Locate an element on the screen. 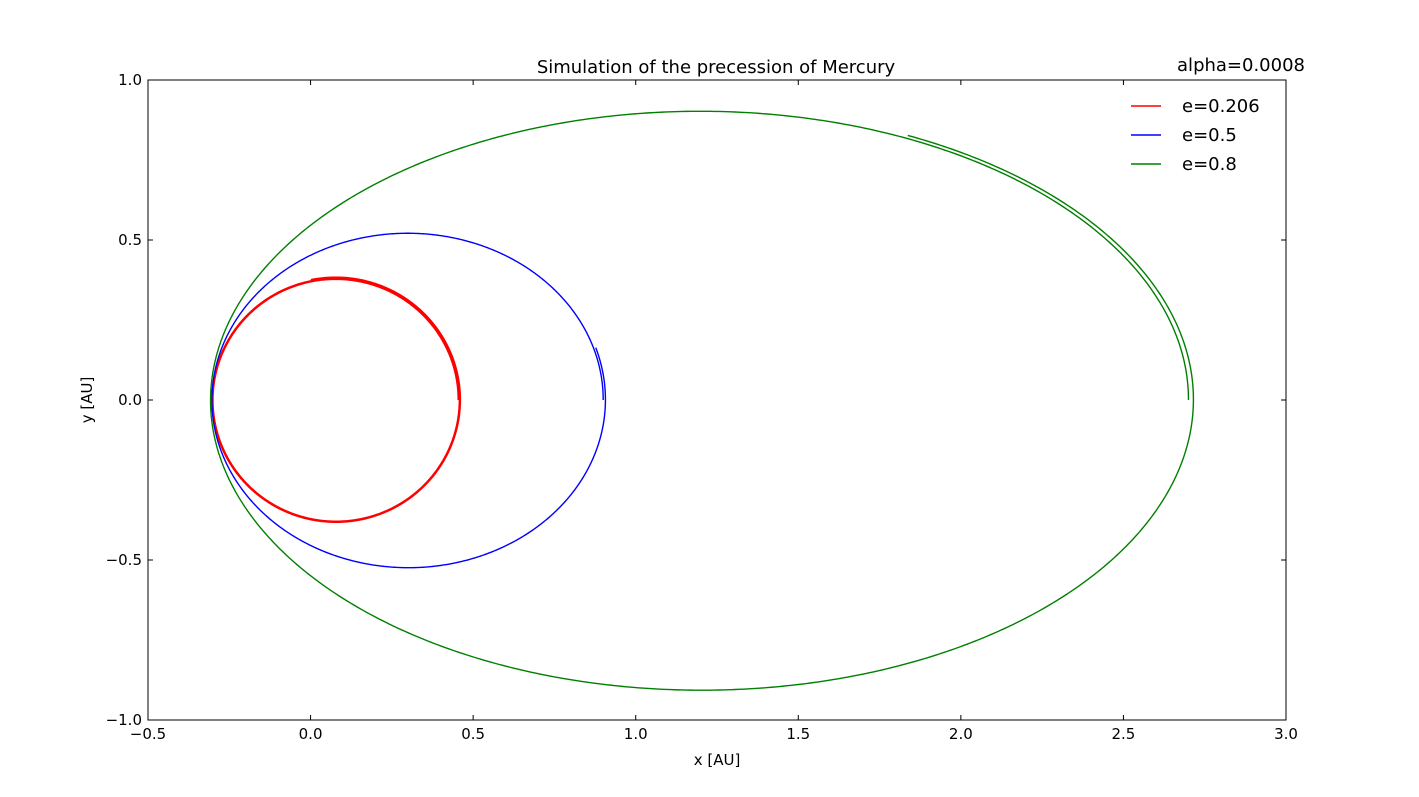 Image resolution: width=1419 pixels, height=797 pixels. x-tick-label: 1.0 is located at coordinates (636, 734).